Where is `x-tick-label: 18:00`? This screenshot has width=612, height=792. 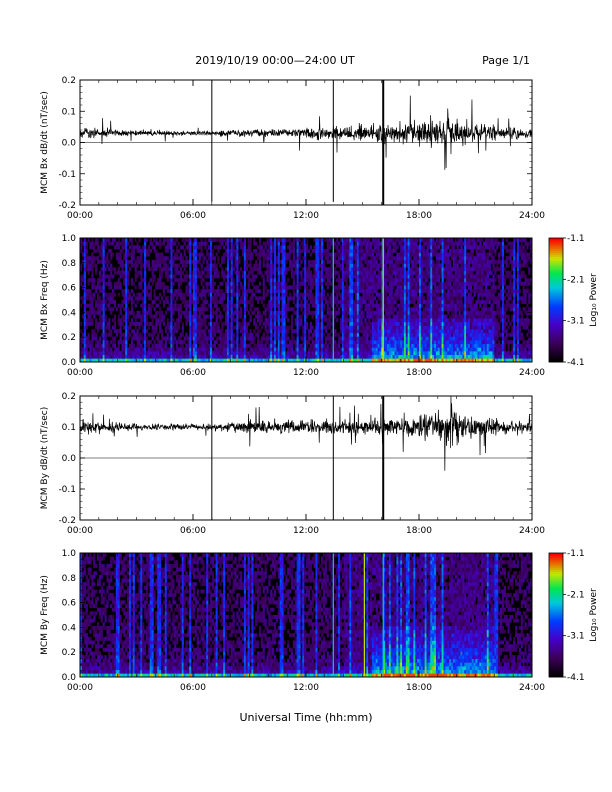
x-tick-label: 18:00 is located at coordinates (419, 216).